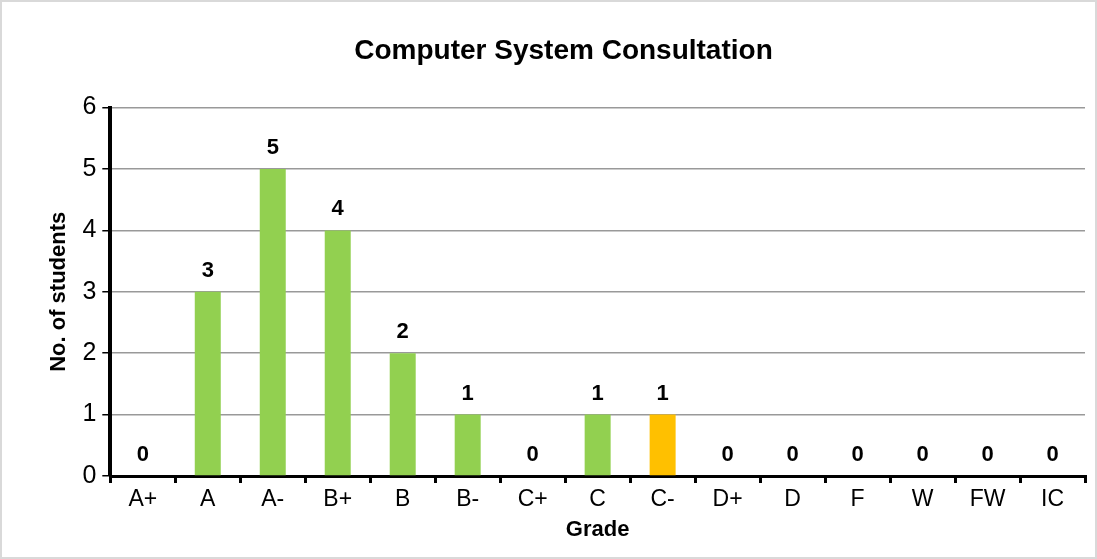 The width and height of the screenshot is (1097, 559). What do you see at coordinates (662, 498) in the screenshot?
I see `x-tick-label: C-` at bounding box center [662, 498].